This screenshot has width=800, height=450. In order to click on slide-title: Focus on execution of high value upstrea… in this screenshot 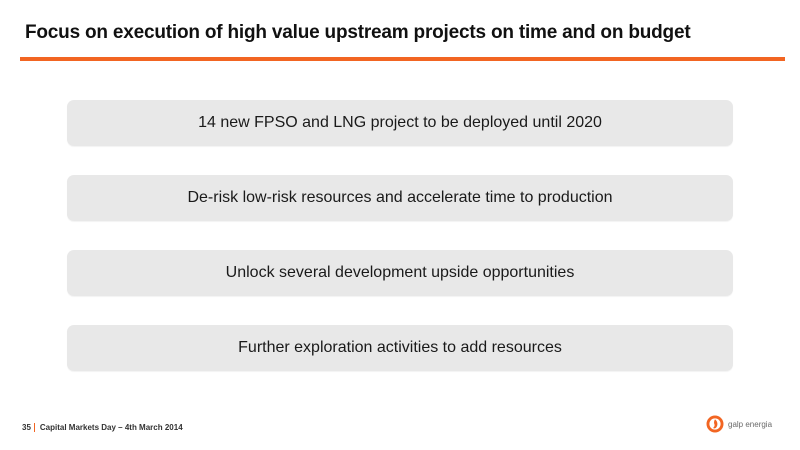, I will do `click(358, 32)`.